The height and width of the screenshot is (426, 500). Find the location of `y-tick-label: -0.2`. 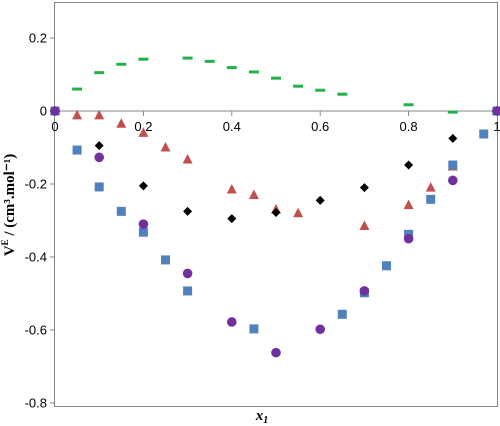

y-tick-label: -0.2 is located at coordinates (36, 184).